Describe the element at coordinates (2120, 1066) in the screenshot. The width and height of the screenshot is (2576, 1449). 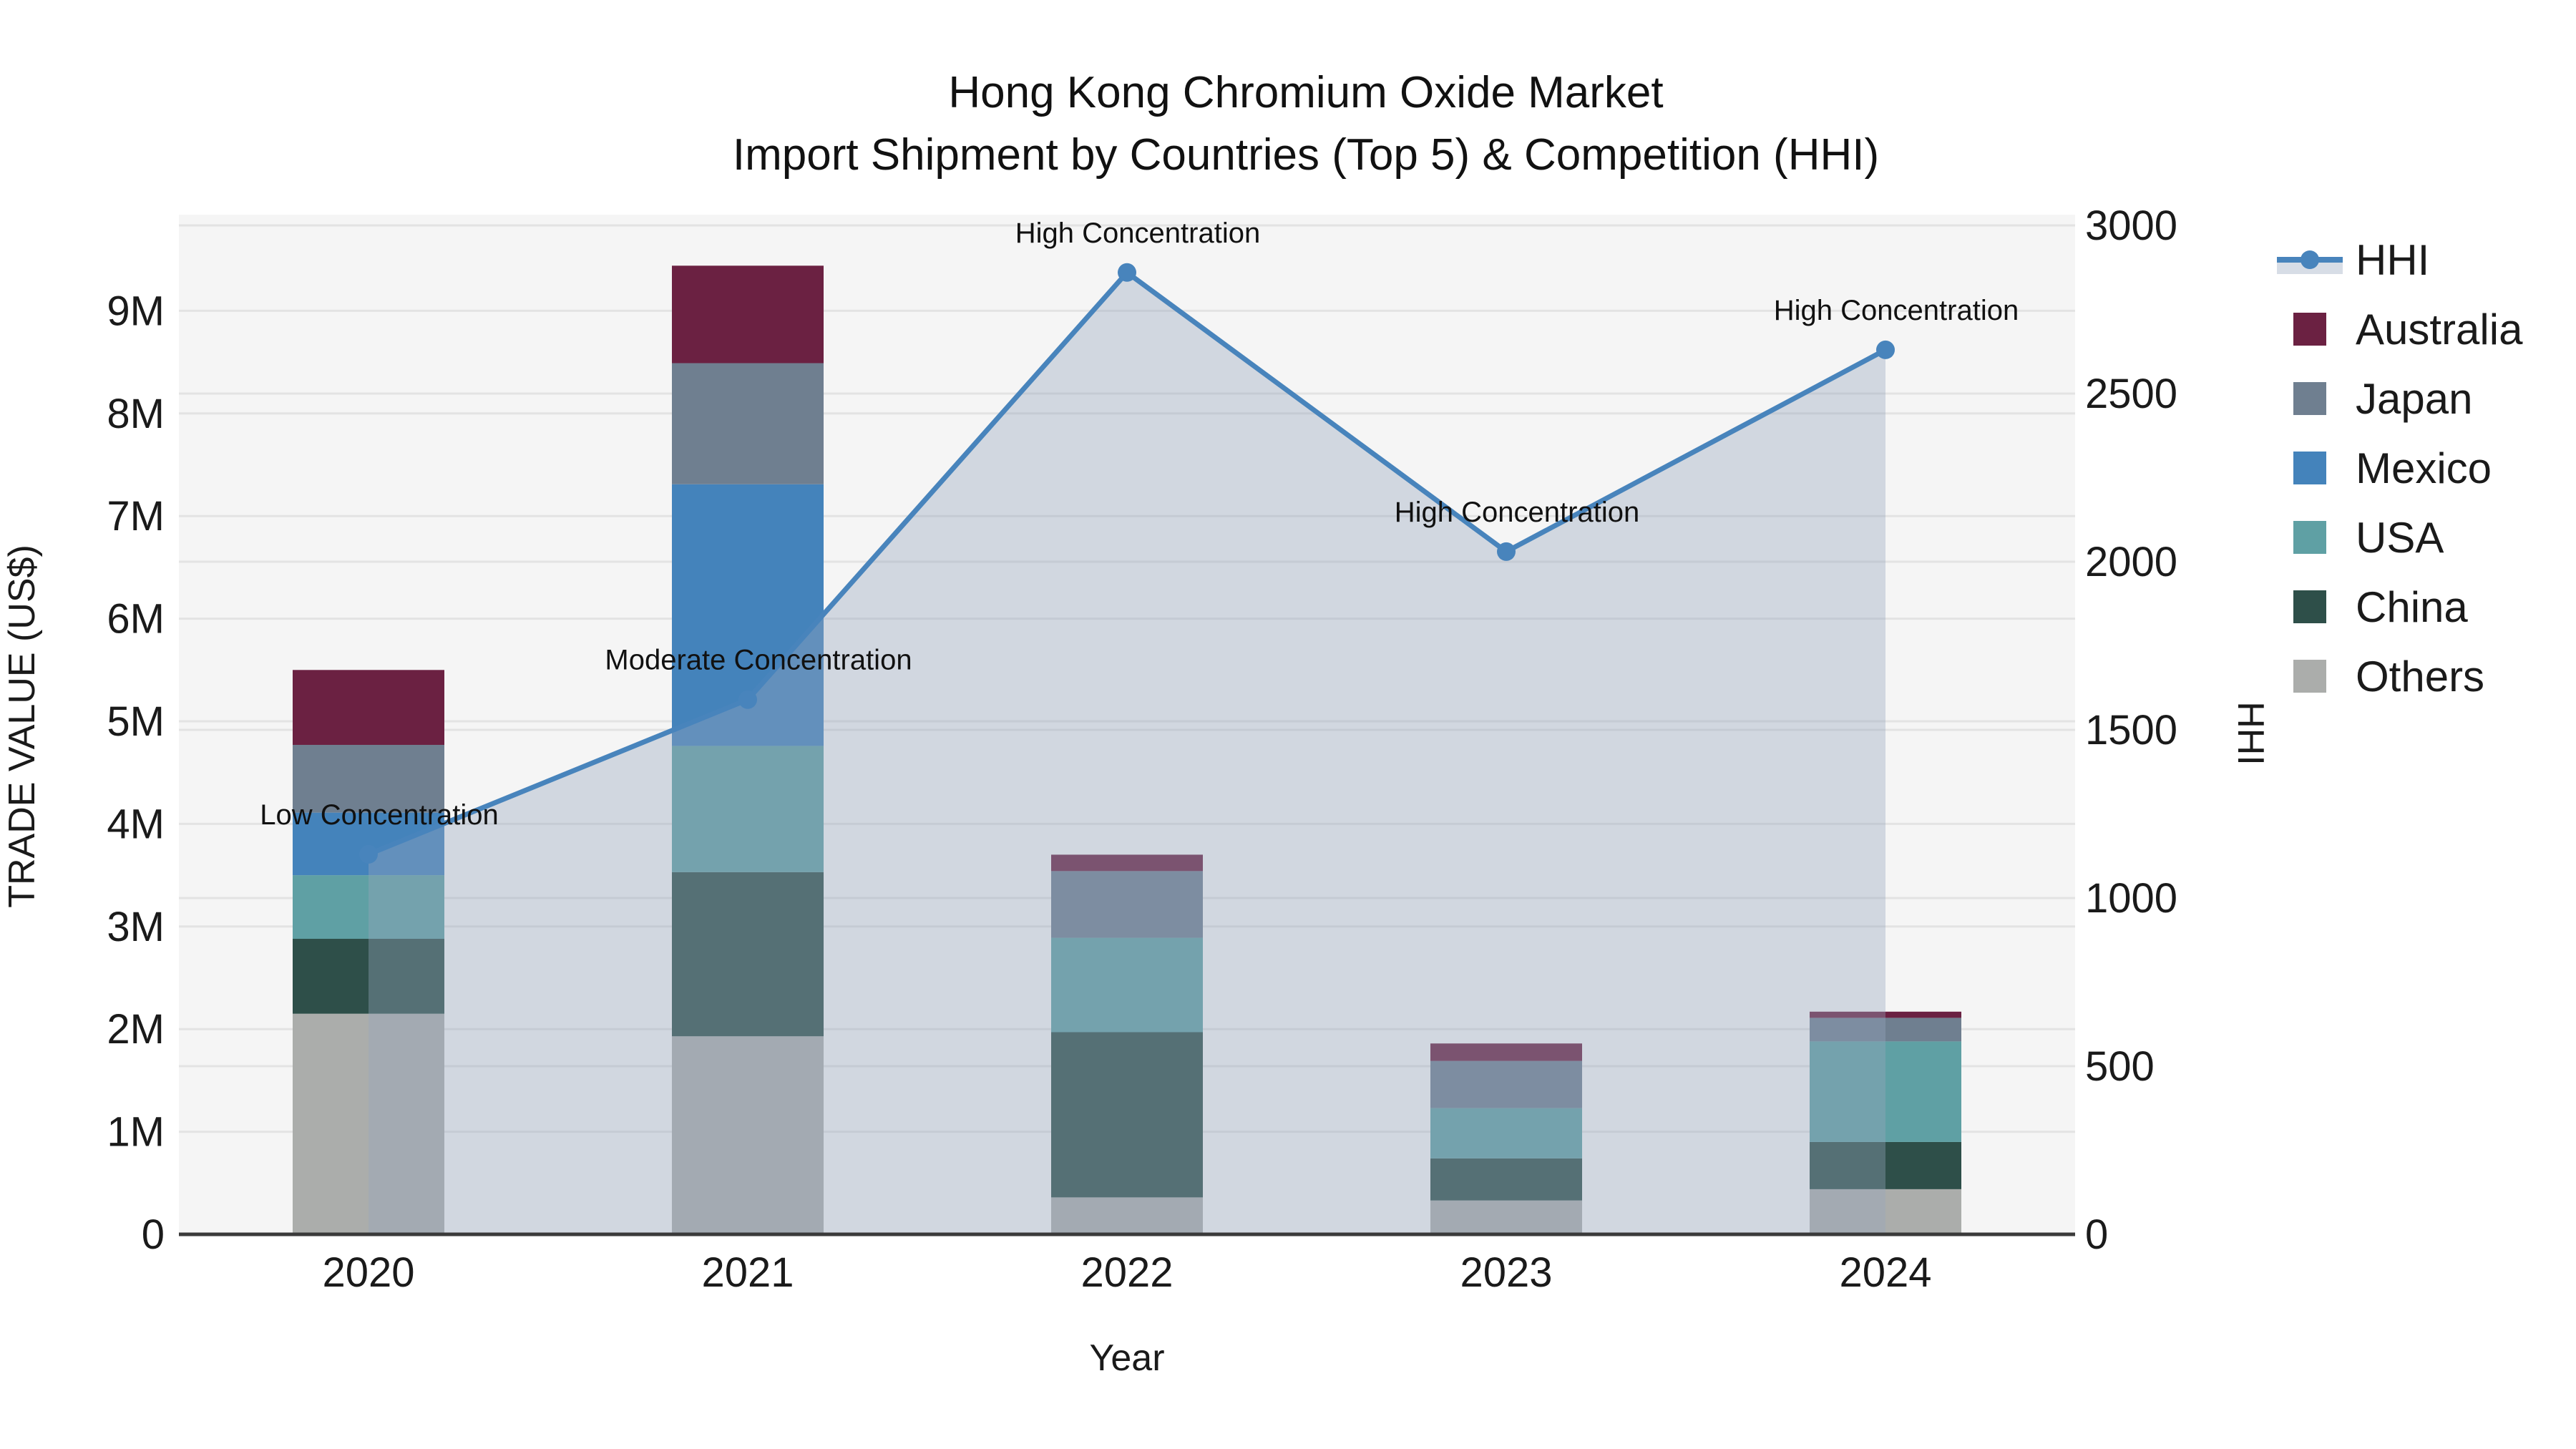
I see `y-right-tick-500: 500` at that location.